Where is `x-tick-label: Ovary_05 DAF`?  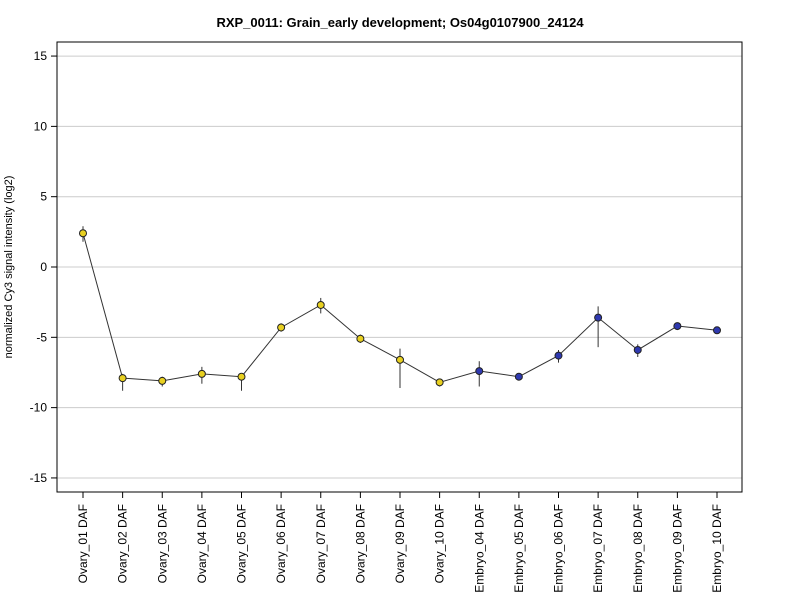 x-tick-label: Ovary_05 DAF is located at coordinates (242, 543).